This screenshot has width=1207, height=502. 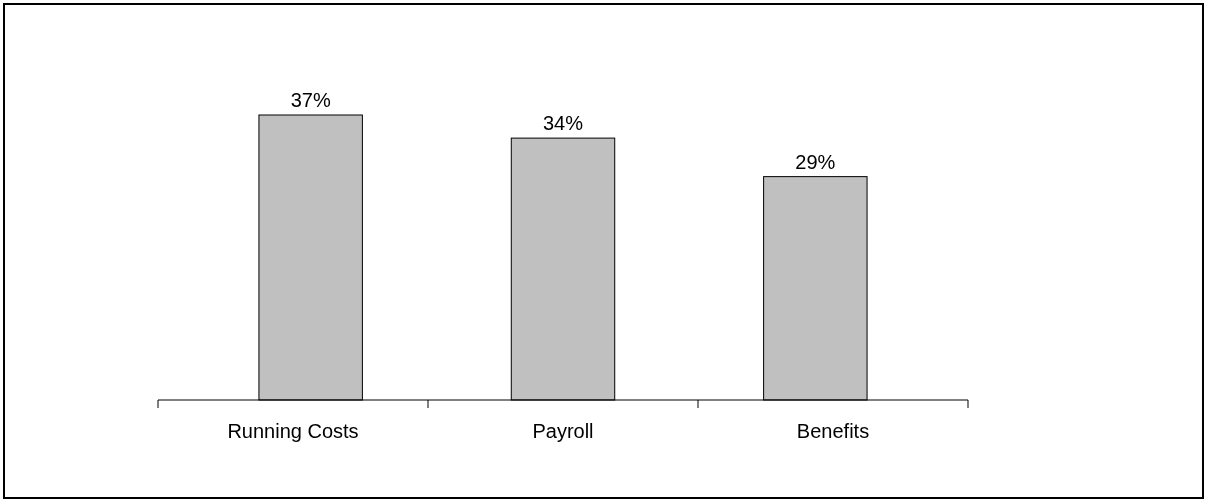 I want to click on data-label: 29%, so click(x=815, y=161).